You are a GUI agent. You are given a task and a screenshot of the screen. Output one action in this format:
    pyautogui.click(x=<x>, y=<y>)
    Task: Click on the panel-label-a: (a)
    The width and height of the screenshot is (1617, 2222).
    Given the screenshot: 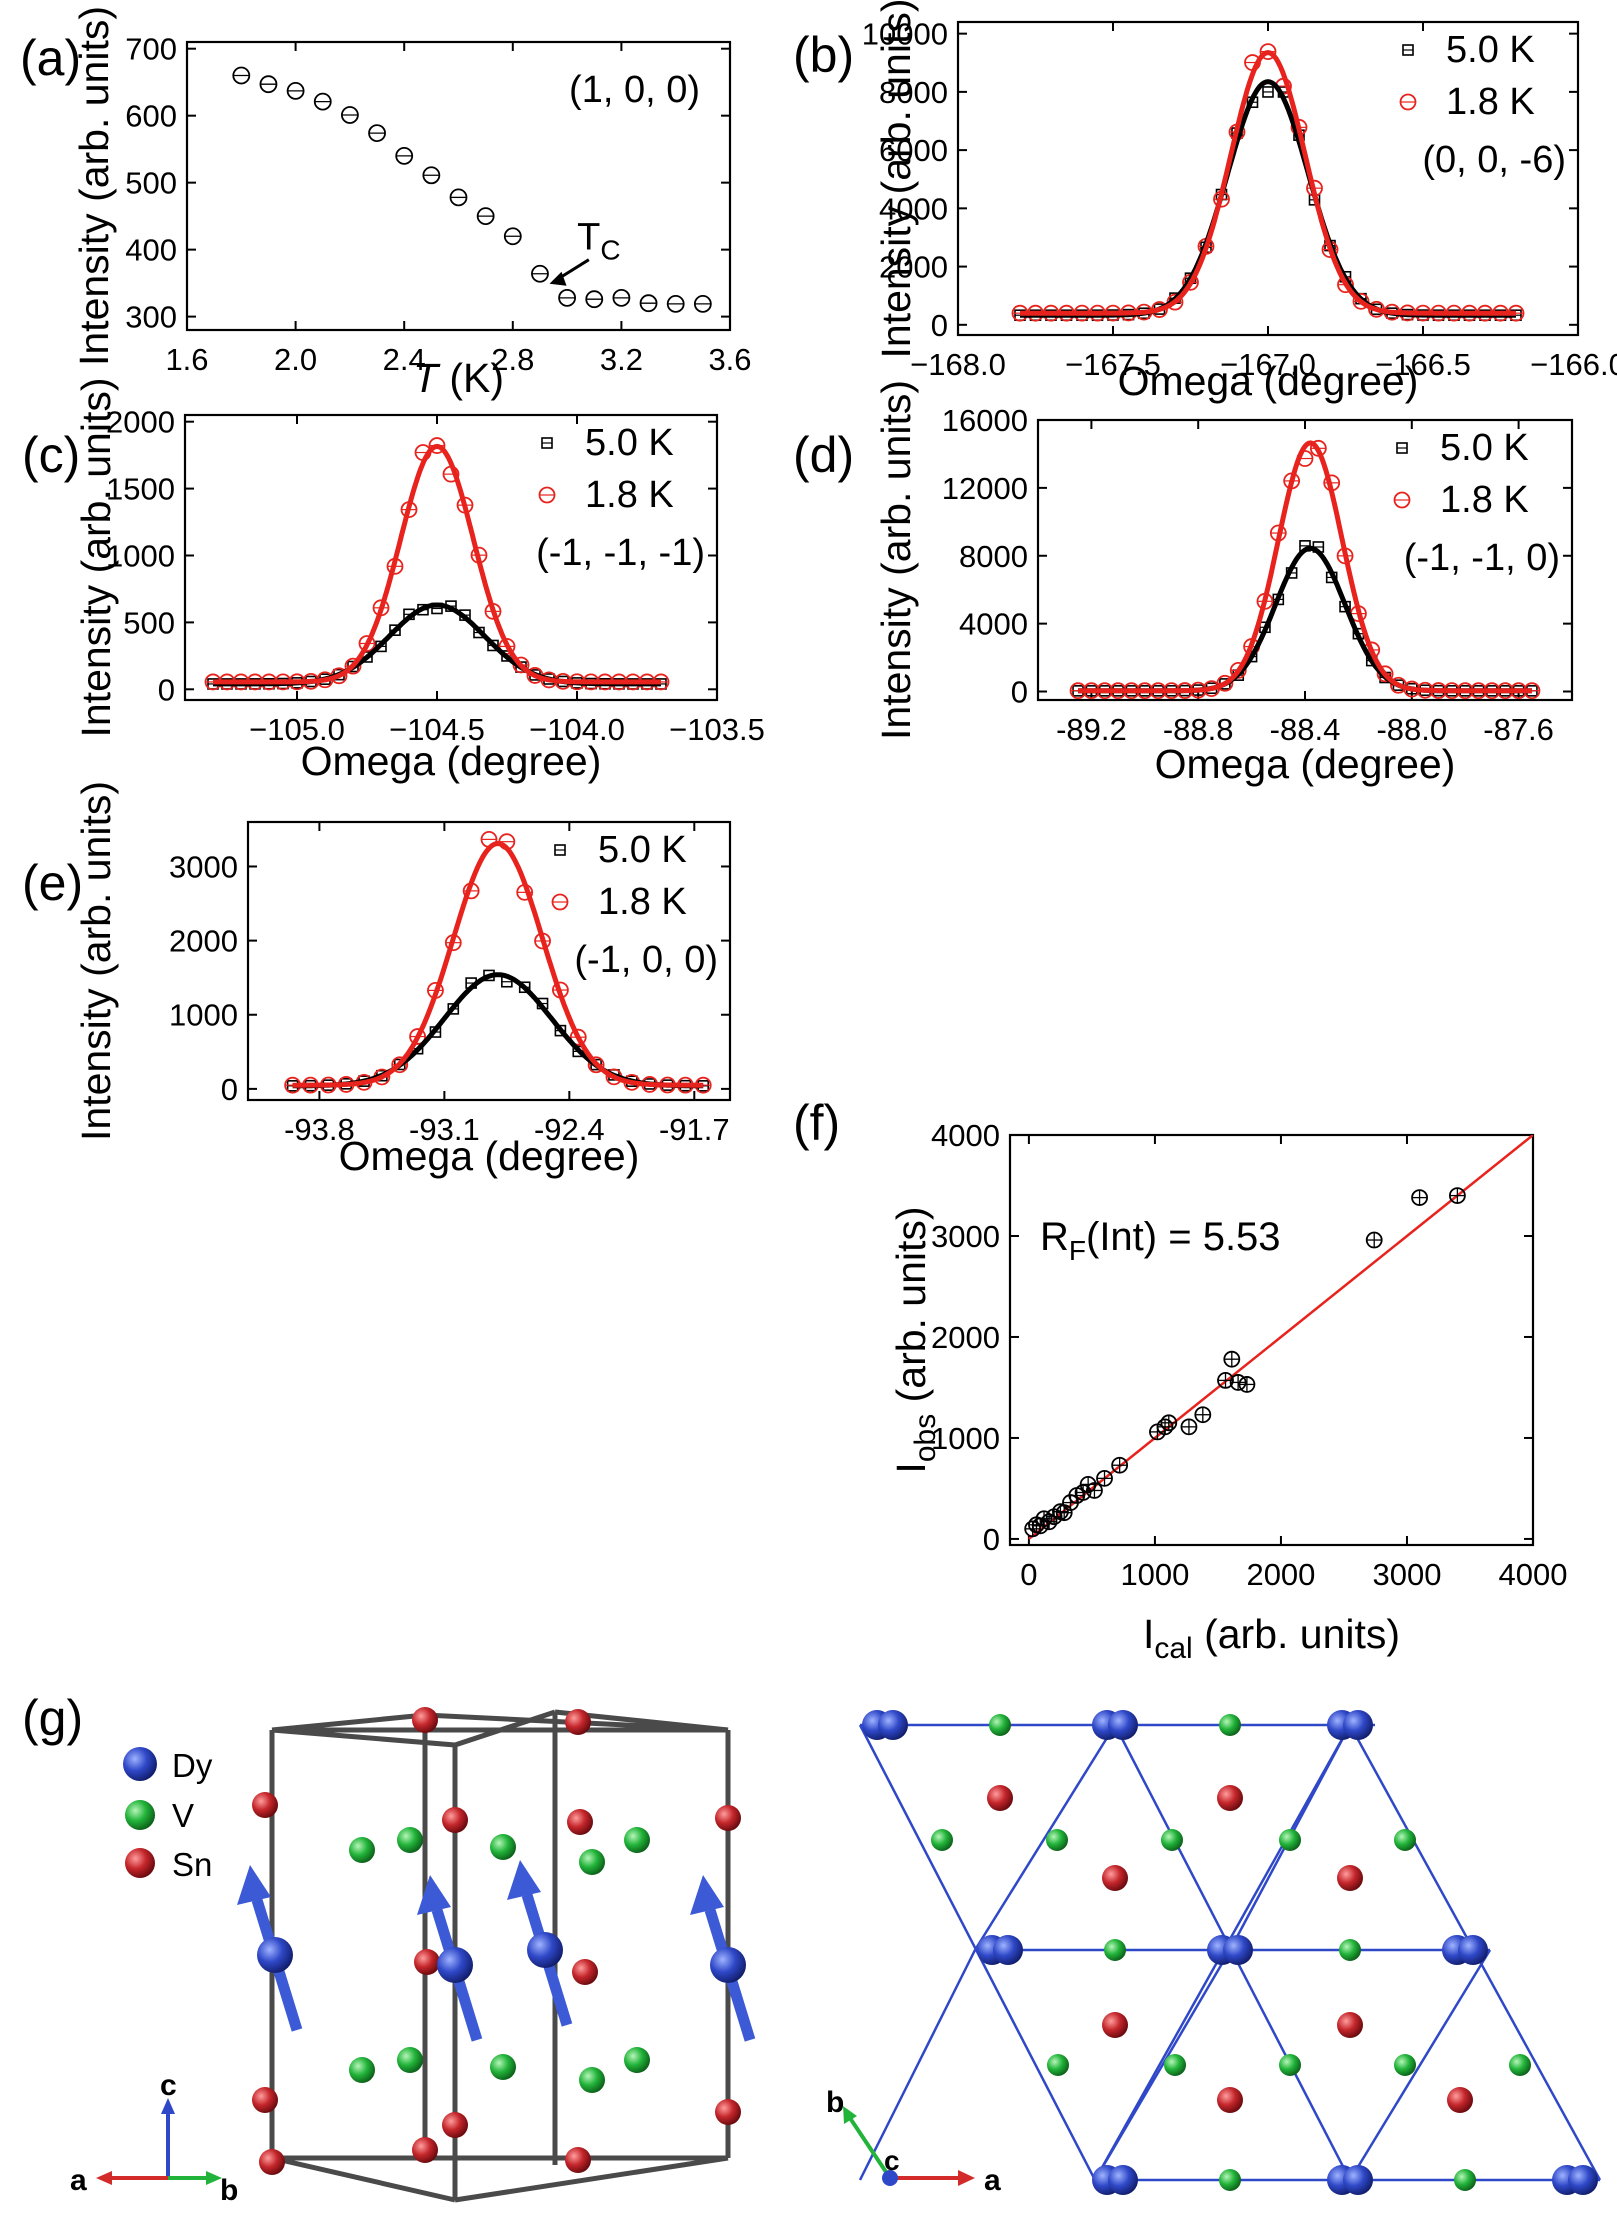 What is the action you would take?
    pyautogui.click(x=50, y=58)
    